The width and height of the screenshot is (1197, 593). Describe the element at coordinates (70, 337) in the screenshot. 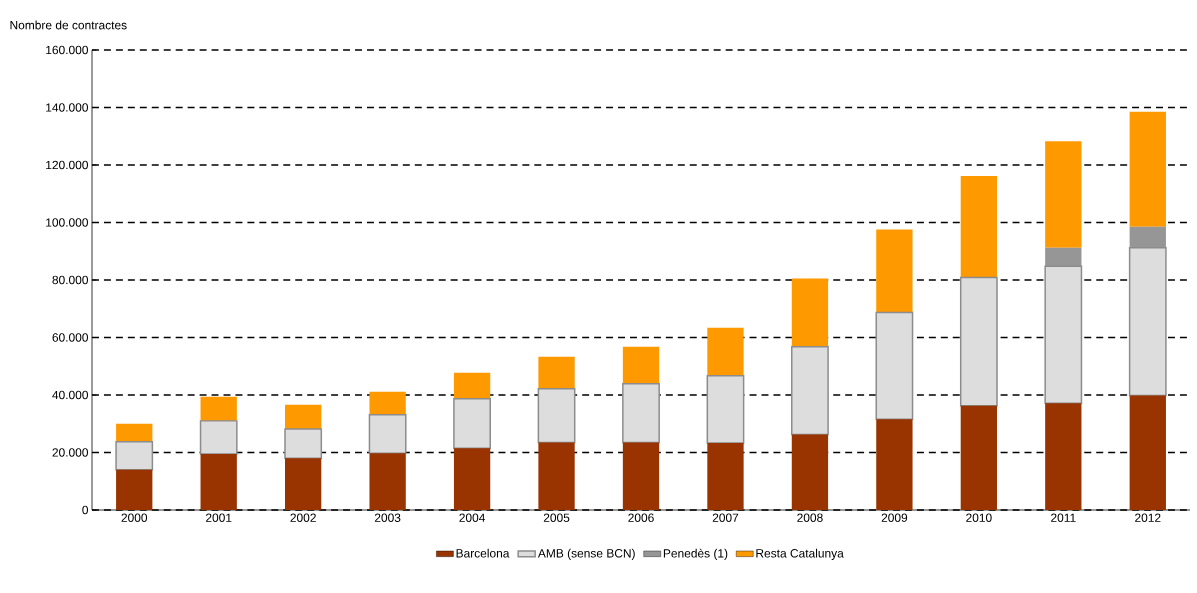

I see `y-tick-label: 60.000` at that location.